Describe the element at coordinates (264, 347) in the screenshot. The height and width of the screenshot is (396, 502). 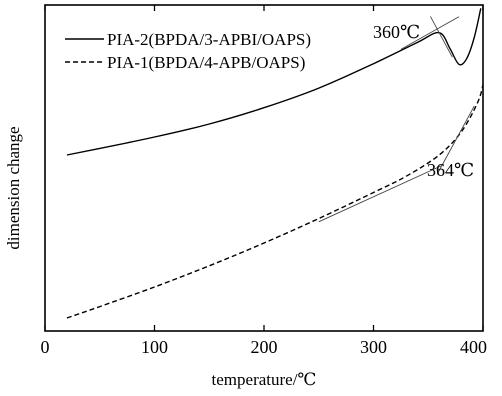
I see `x-tick-label: 200` at that location.